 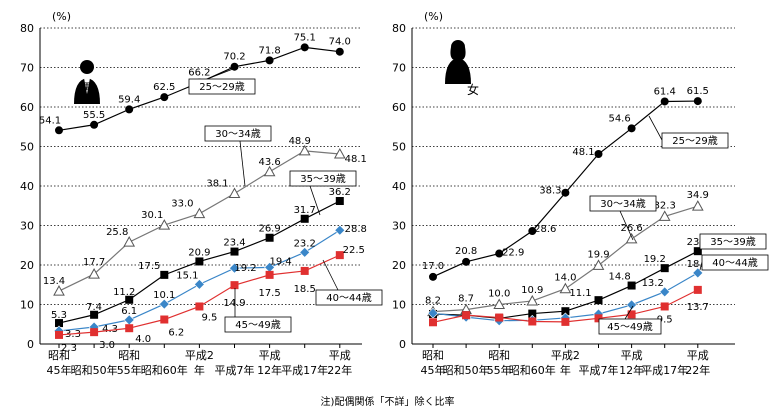 I want to click on data-label: 32.3, so click(x=665, y=205).